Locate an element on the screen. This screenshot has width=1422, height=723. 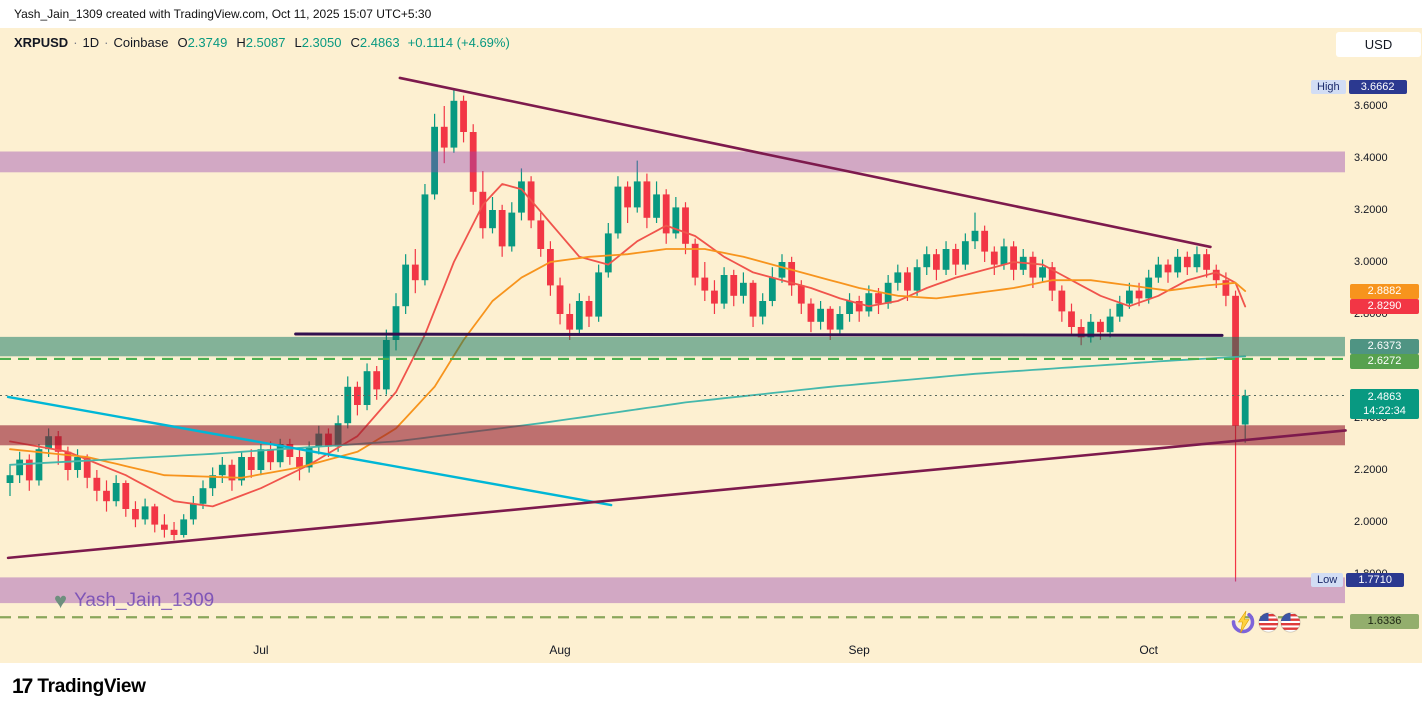
currency-label: USD is located at coordinates (1378, 44).